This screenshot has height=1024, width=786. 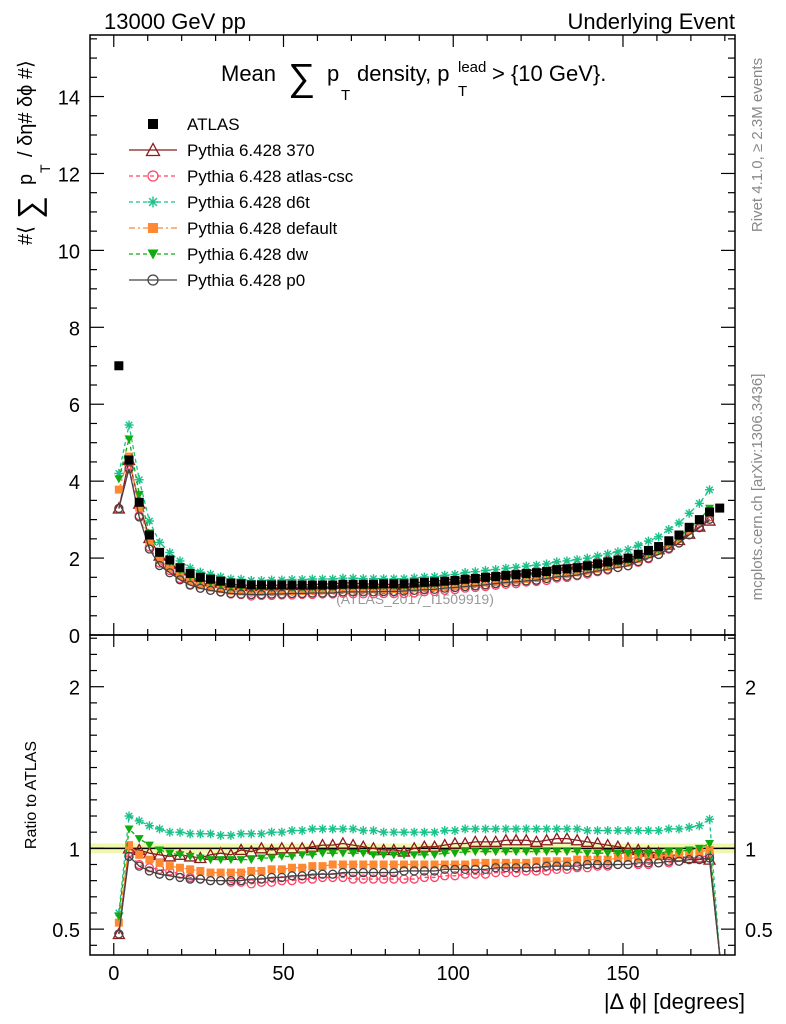 I want to click on legend-label: Pythia 6.428 default, so click(x=262, y=228).